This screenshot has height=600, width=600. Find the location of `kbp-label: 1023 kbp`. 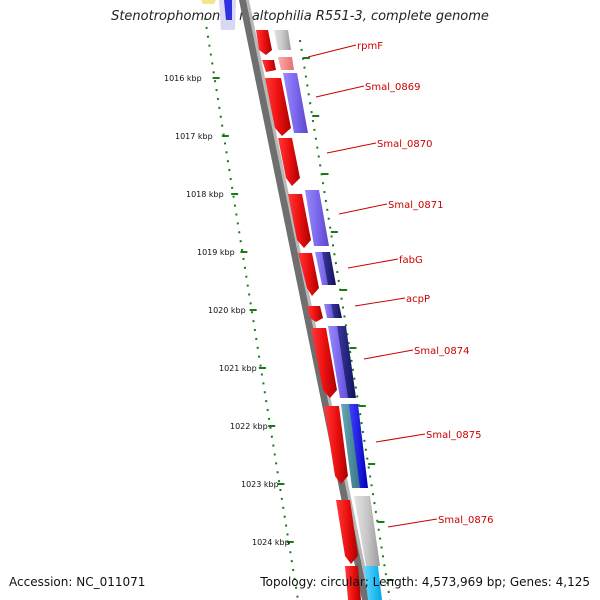

kbp-label: 1023 kbp is located at coordinates (260, 484).